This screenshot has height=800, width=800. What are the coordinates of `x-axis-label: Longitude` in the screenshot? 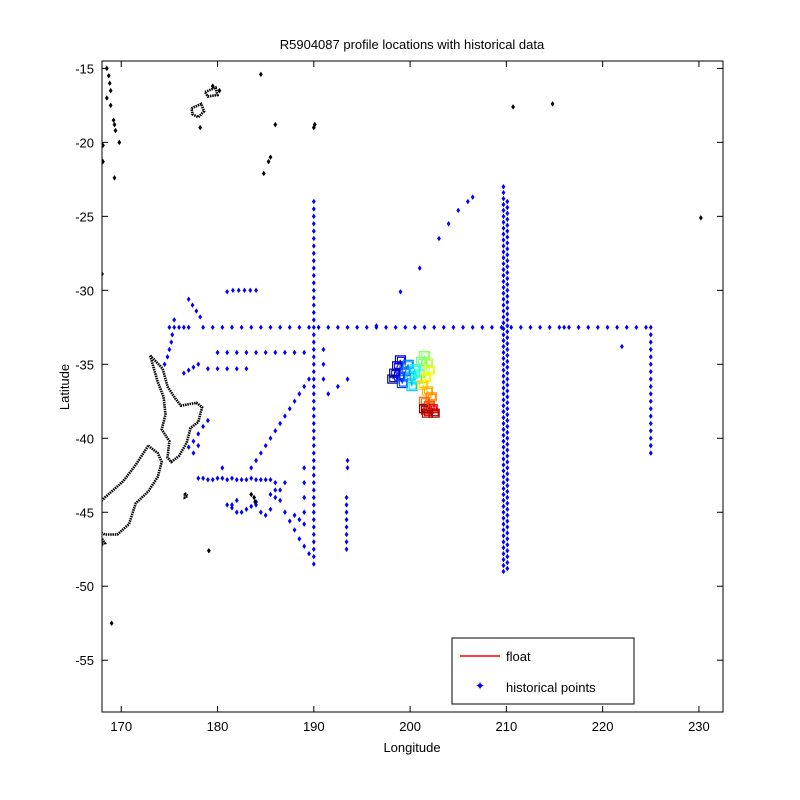 It's located at (411, 747).